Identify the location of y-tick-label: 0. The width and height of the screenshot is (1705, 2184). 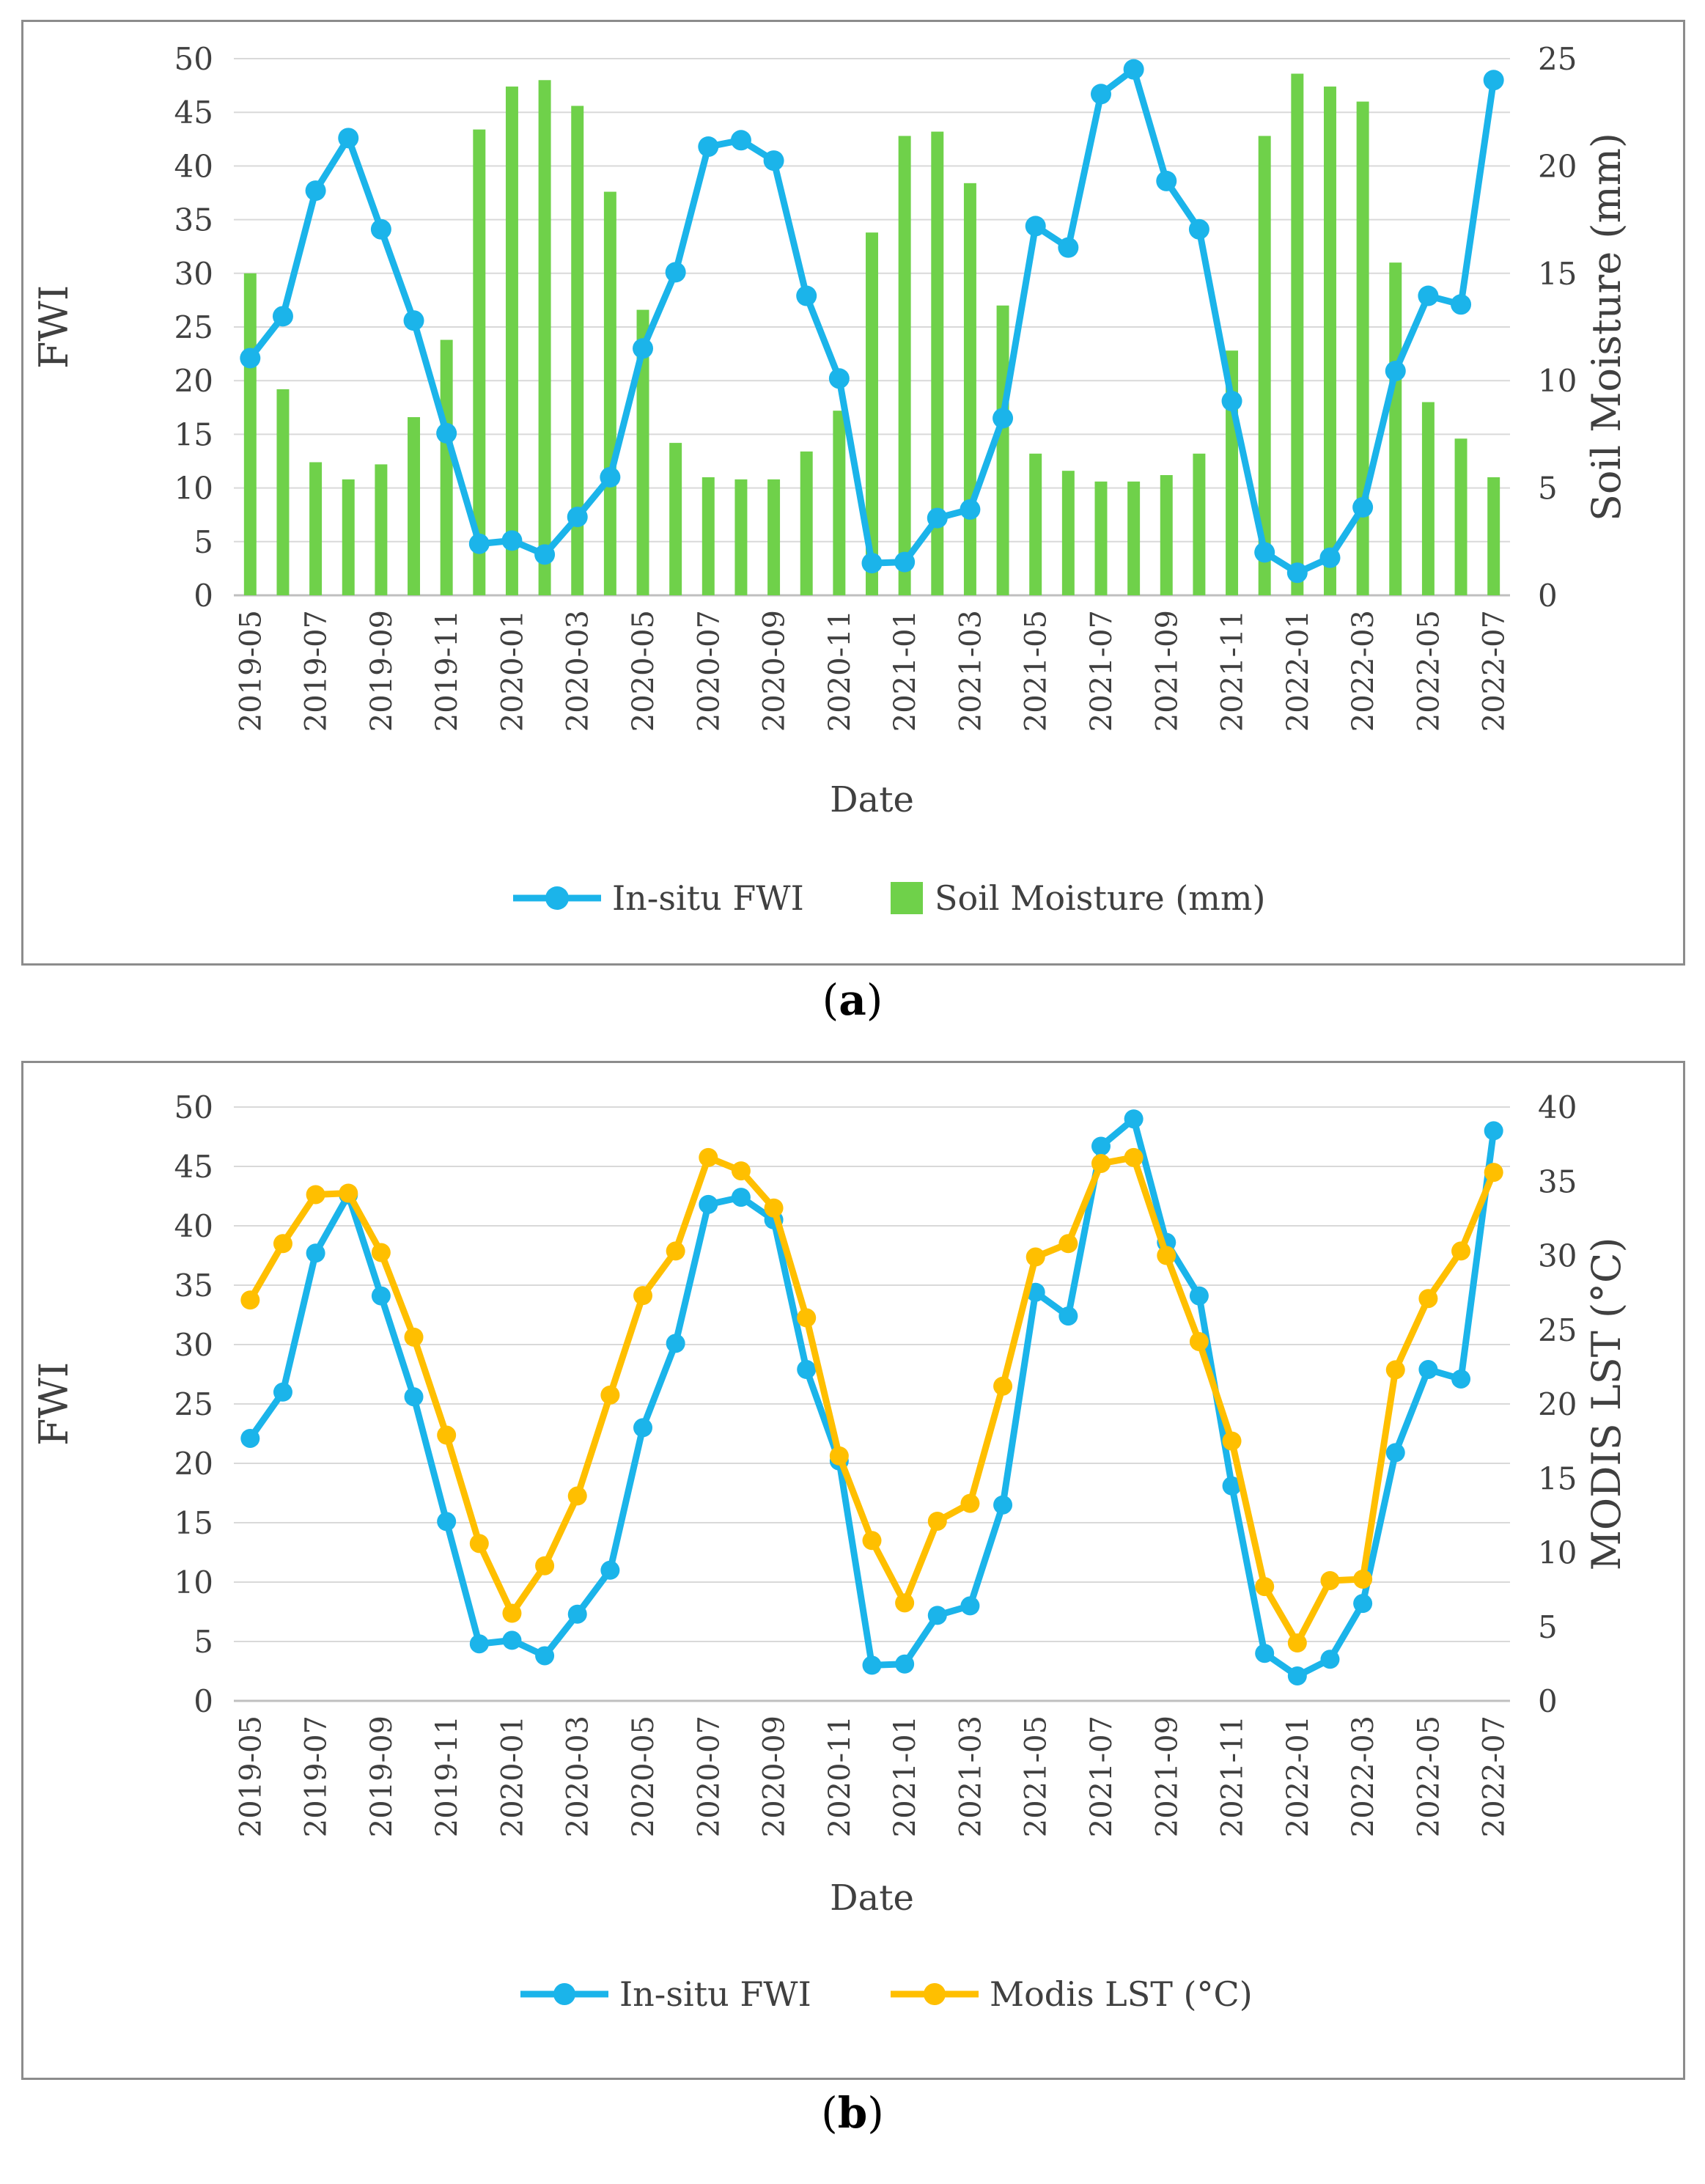
(203, 1701).